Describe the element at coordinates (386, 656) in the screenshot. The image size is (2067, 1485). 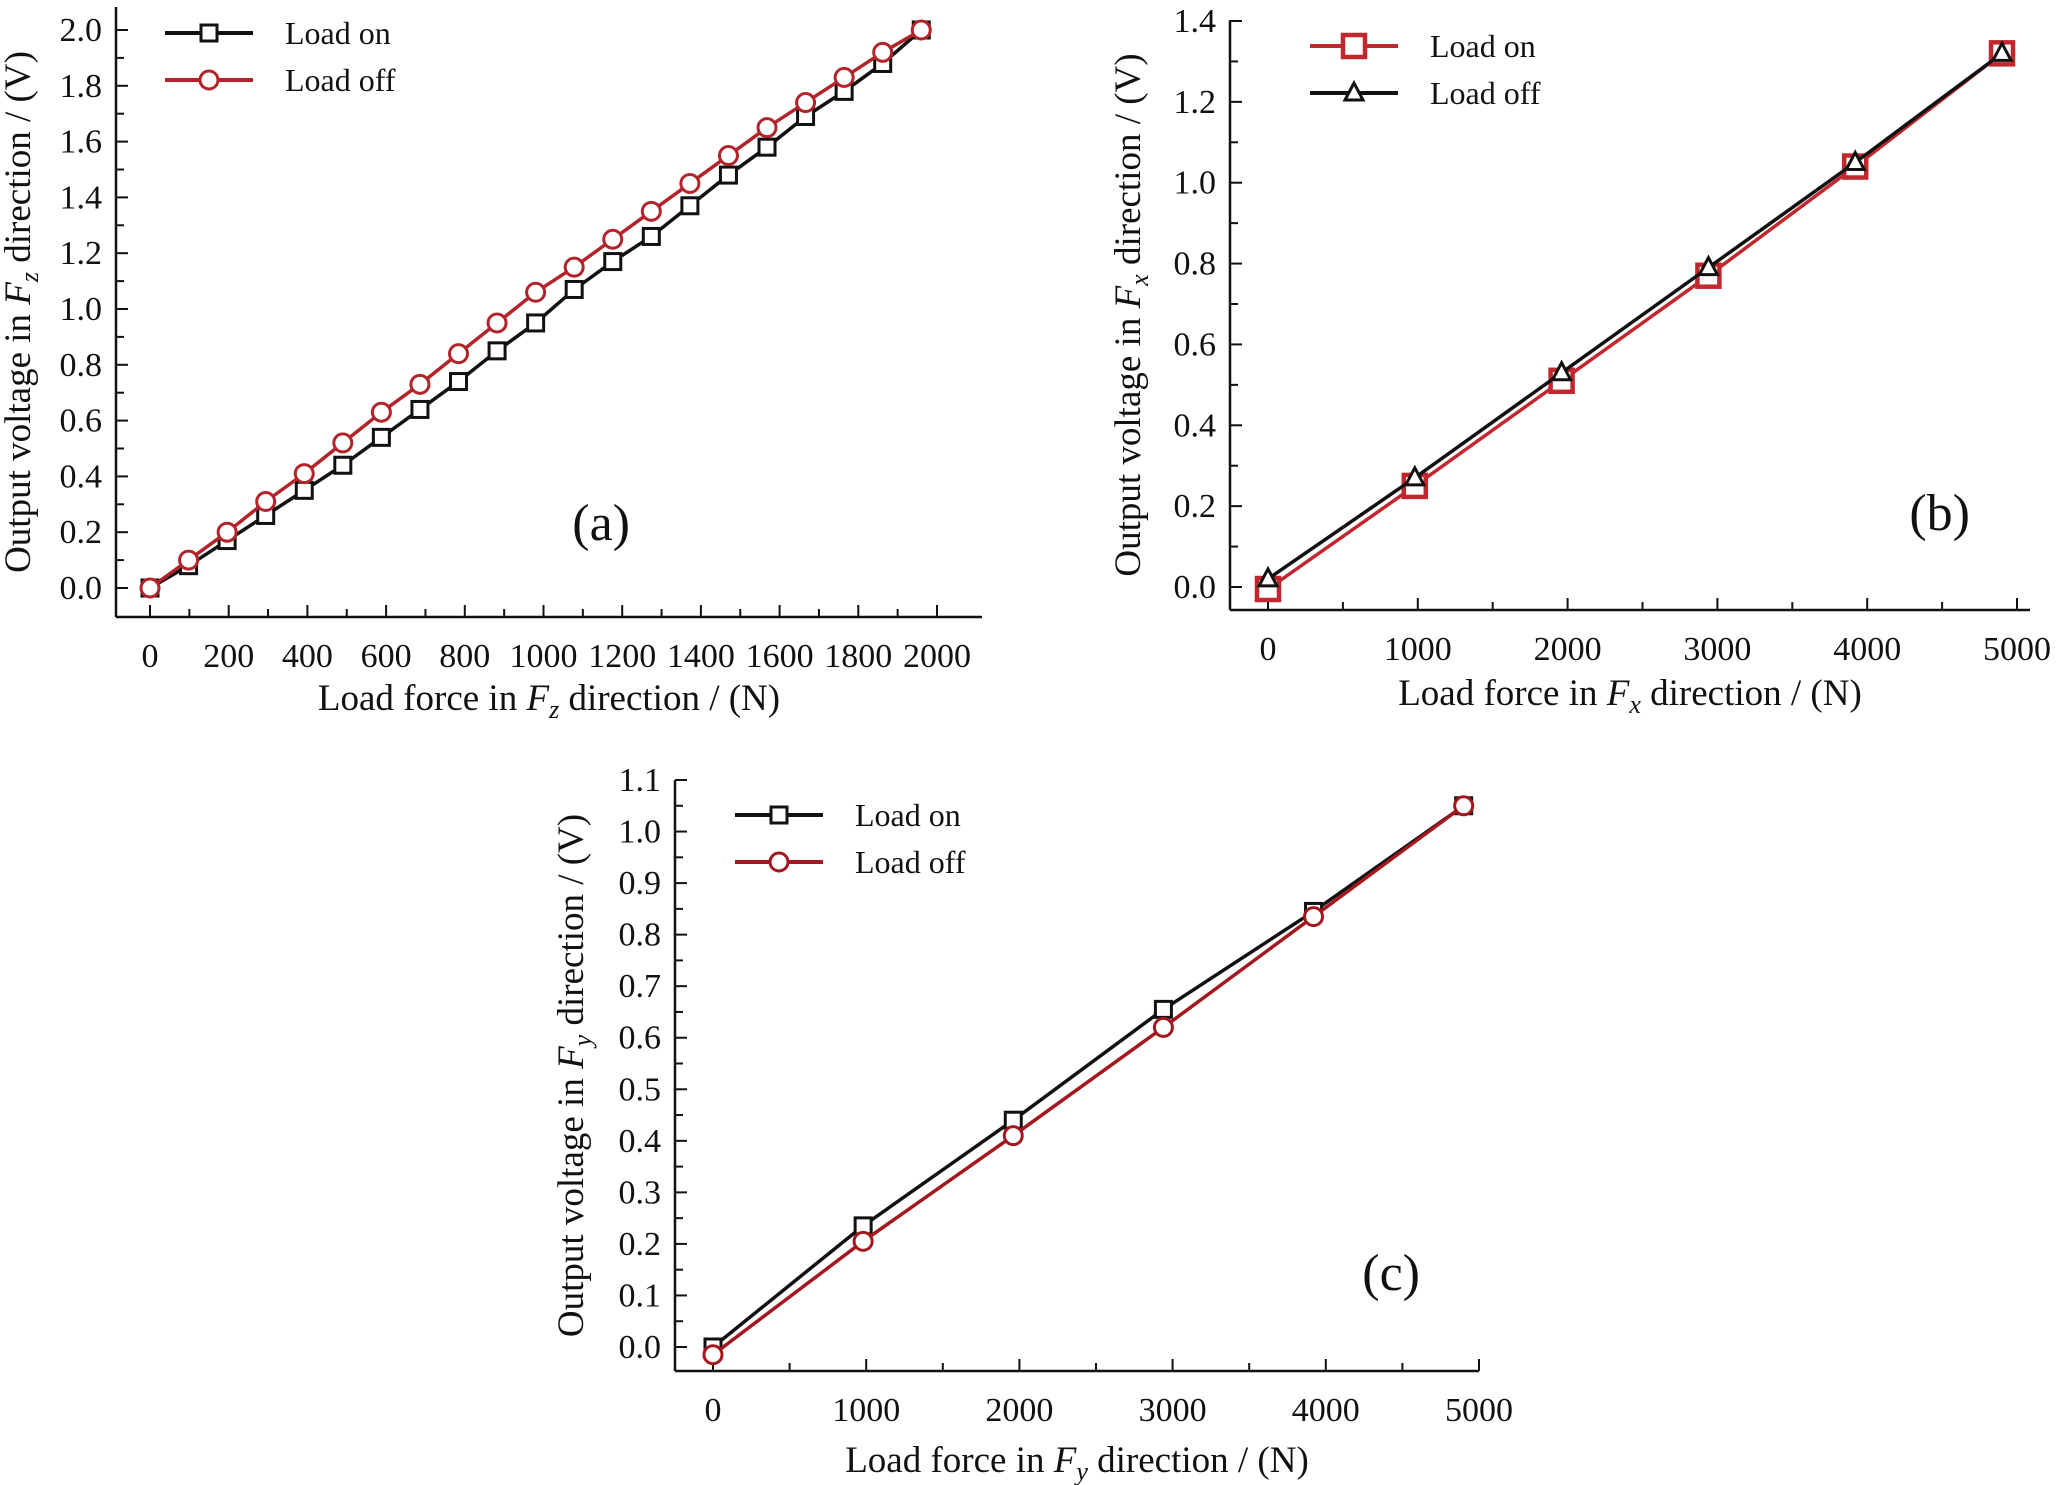
I see `x-tick-label: 600` at that location.